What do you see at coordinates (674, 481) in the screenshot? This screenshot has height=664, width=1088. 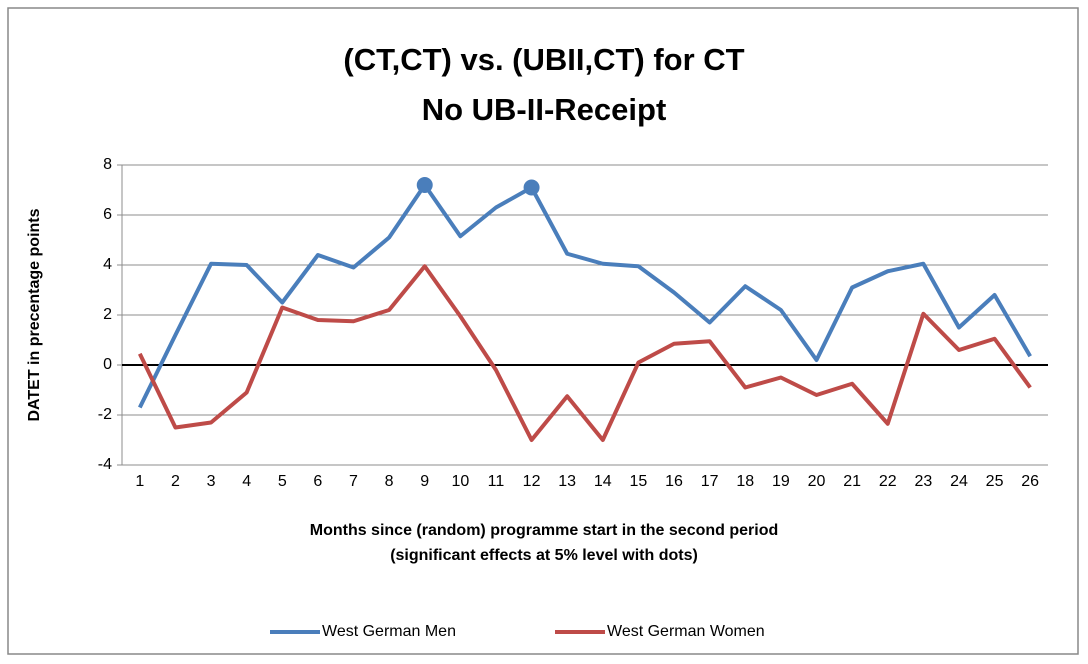 I see `x-tick-label: 16` at bounding box center [674, 481].